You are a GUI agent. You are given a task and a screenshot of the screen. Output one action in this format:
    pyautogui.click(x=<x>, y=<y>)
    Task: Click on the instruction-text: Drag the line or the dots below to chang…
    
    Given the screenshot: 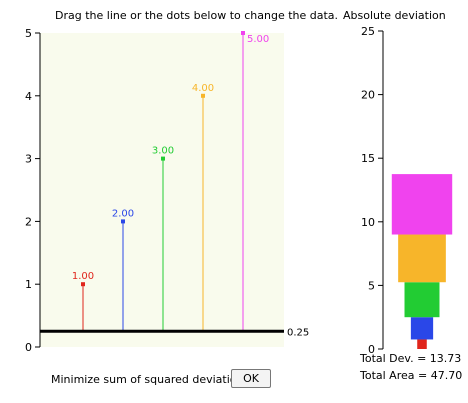 What is the action you would take?
    pyautogui.click(x=197, y=15)
    